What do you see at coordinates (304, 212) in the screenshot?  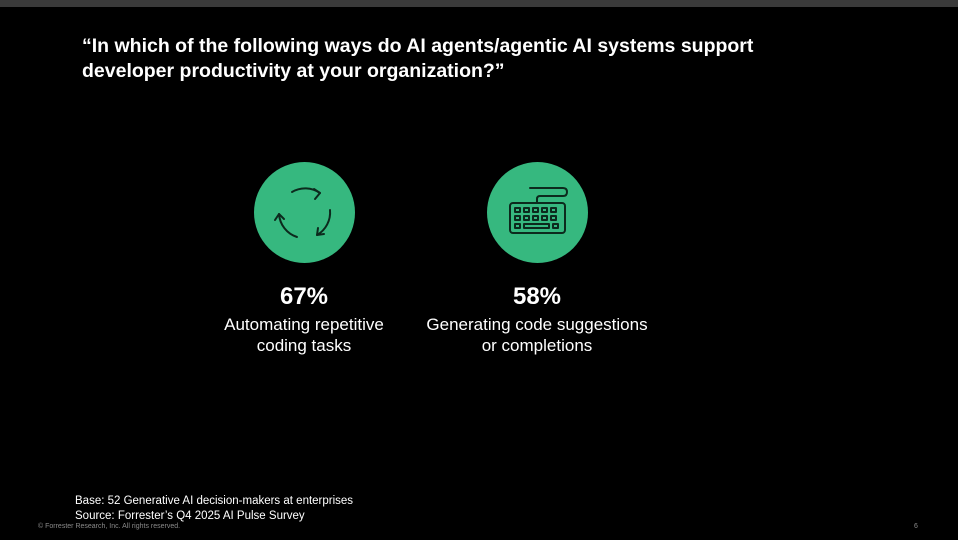 I see `refresh-cycle-icon` at bounding box center [304, 212].